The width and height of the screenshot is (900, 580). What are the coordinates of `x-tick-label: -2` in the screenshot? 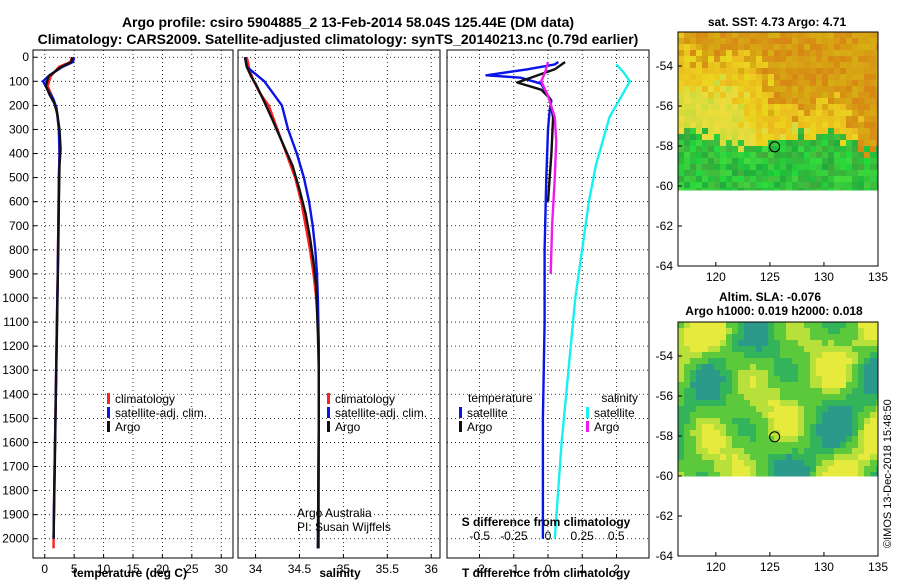 It's located at (479, 569).